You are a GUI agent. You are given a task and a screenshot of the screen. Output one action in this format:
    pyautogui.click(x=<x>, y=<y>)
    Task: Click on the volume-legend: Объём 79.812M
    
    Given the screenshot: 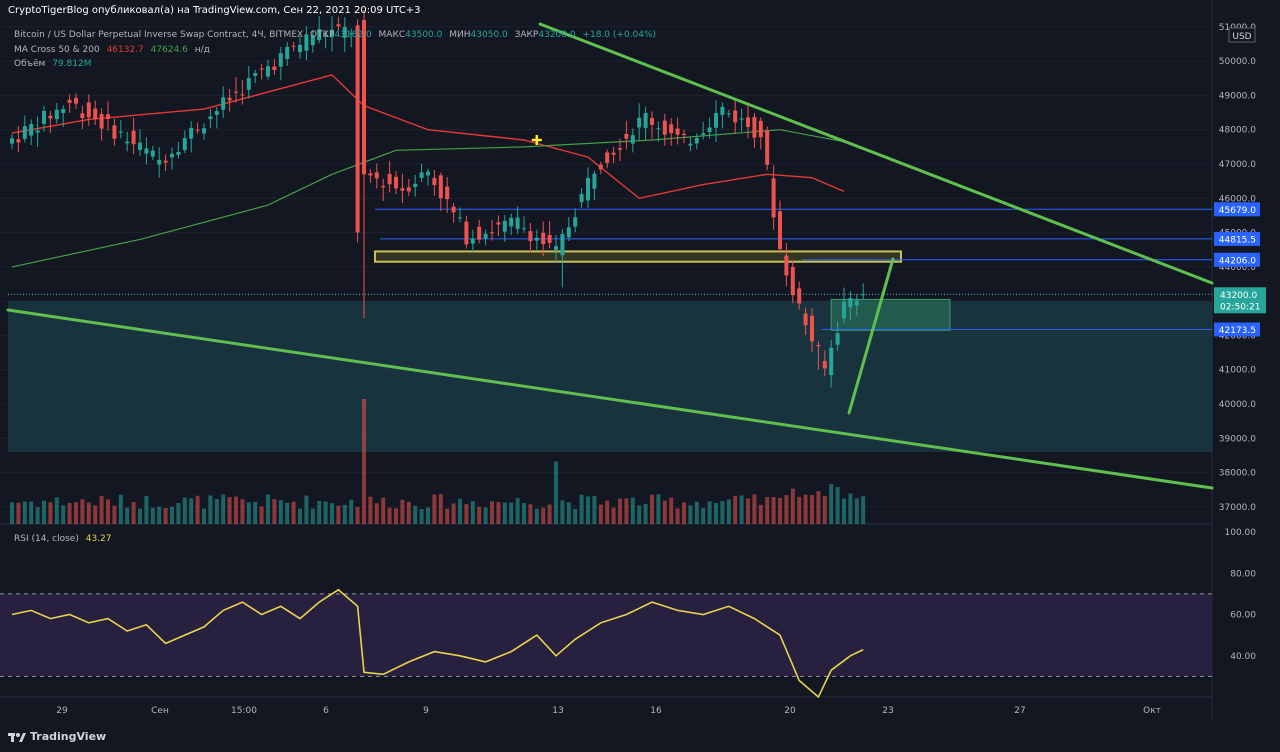 What is the action you would take?
    pyautogui.click(x=52, y=64)
    